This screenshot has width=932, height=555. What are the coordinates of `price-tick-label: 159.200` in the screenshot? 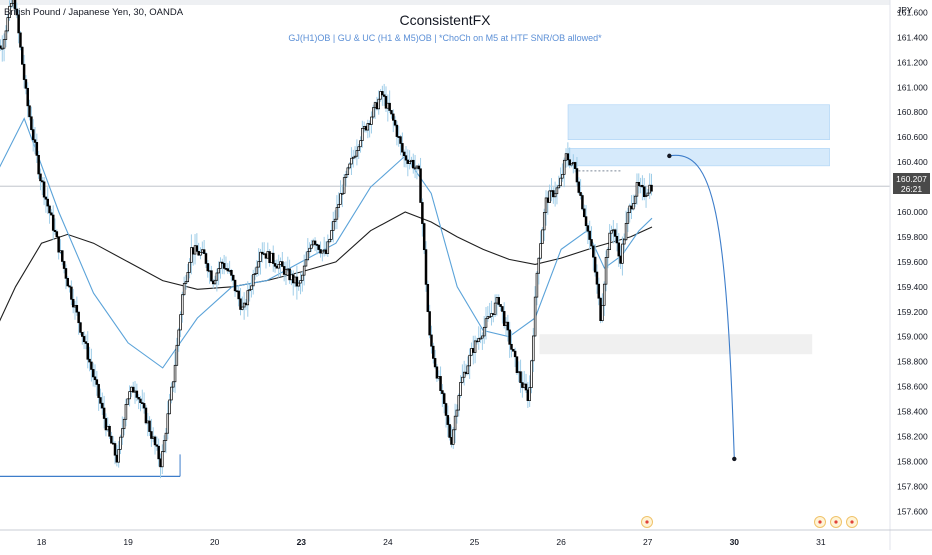 It's located at (912, 312).